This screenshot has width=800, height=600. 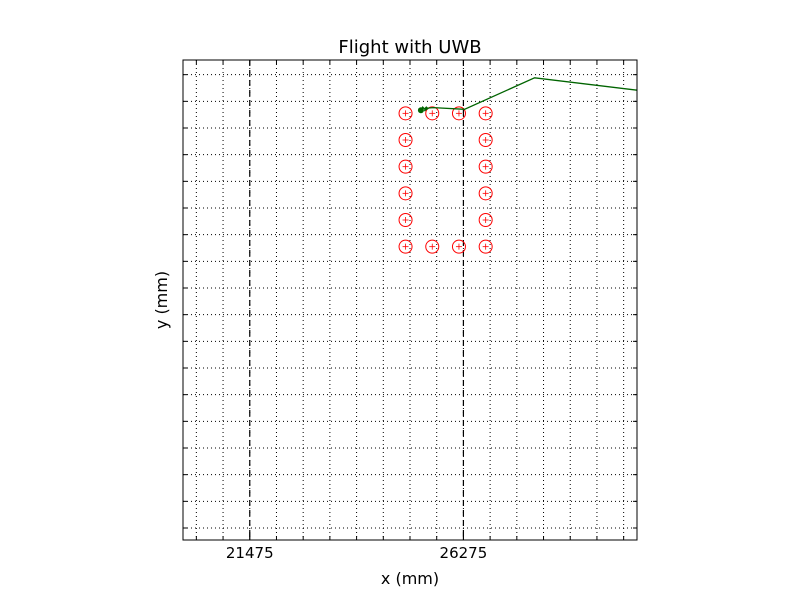 I want to click on y-axis-label: y (mm), so click(x=161, y=300).